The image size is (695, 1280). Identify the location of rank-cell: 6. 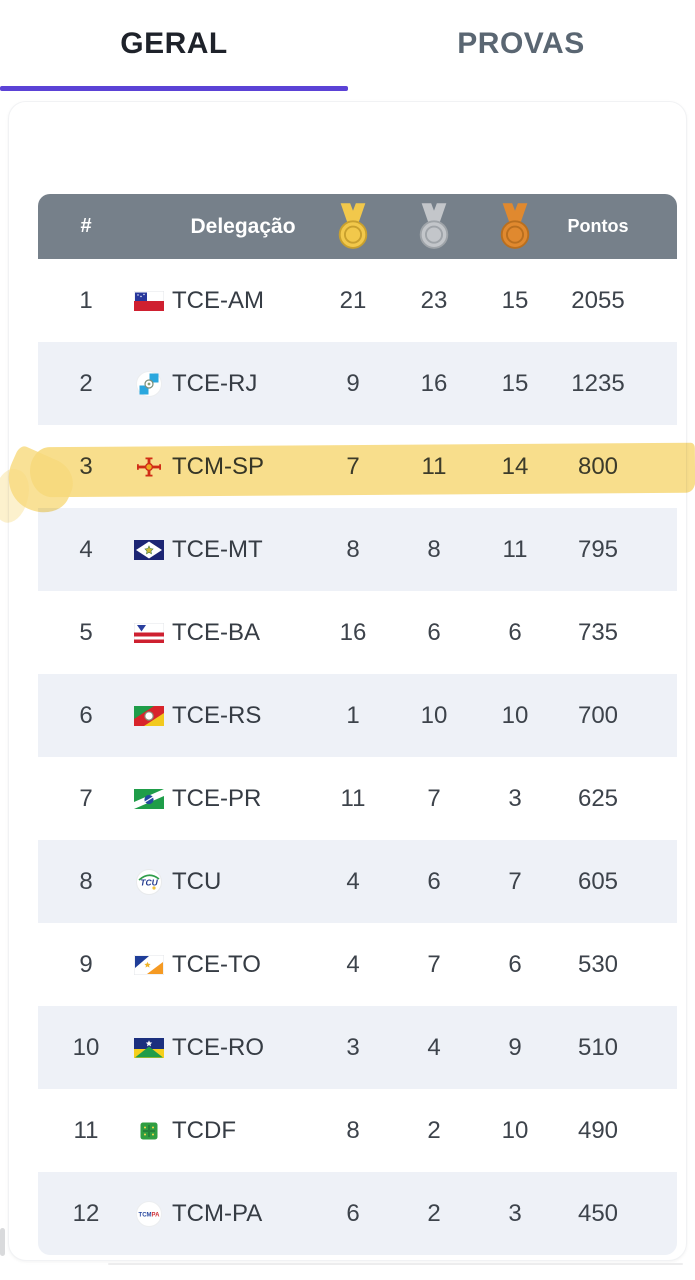
(86, 715).